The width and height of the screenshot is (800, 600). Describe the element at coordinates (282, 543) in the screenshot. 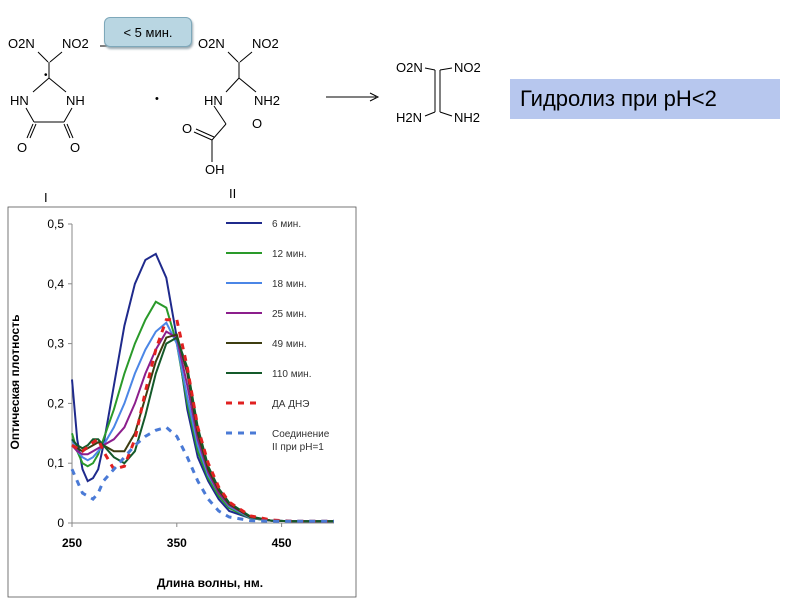

I see `x-tick-label: 450` at that location.